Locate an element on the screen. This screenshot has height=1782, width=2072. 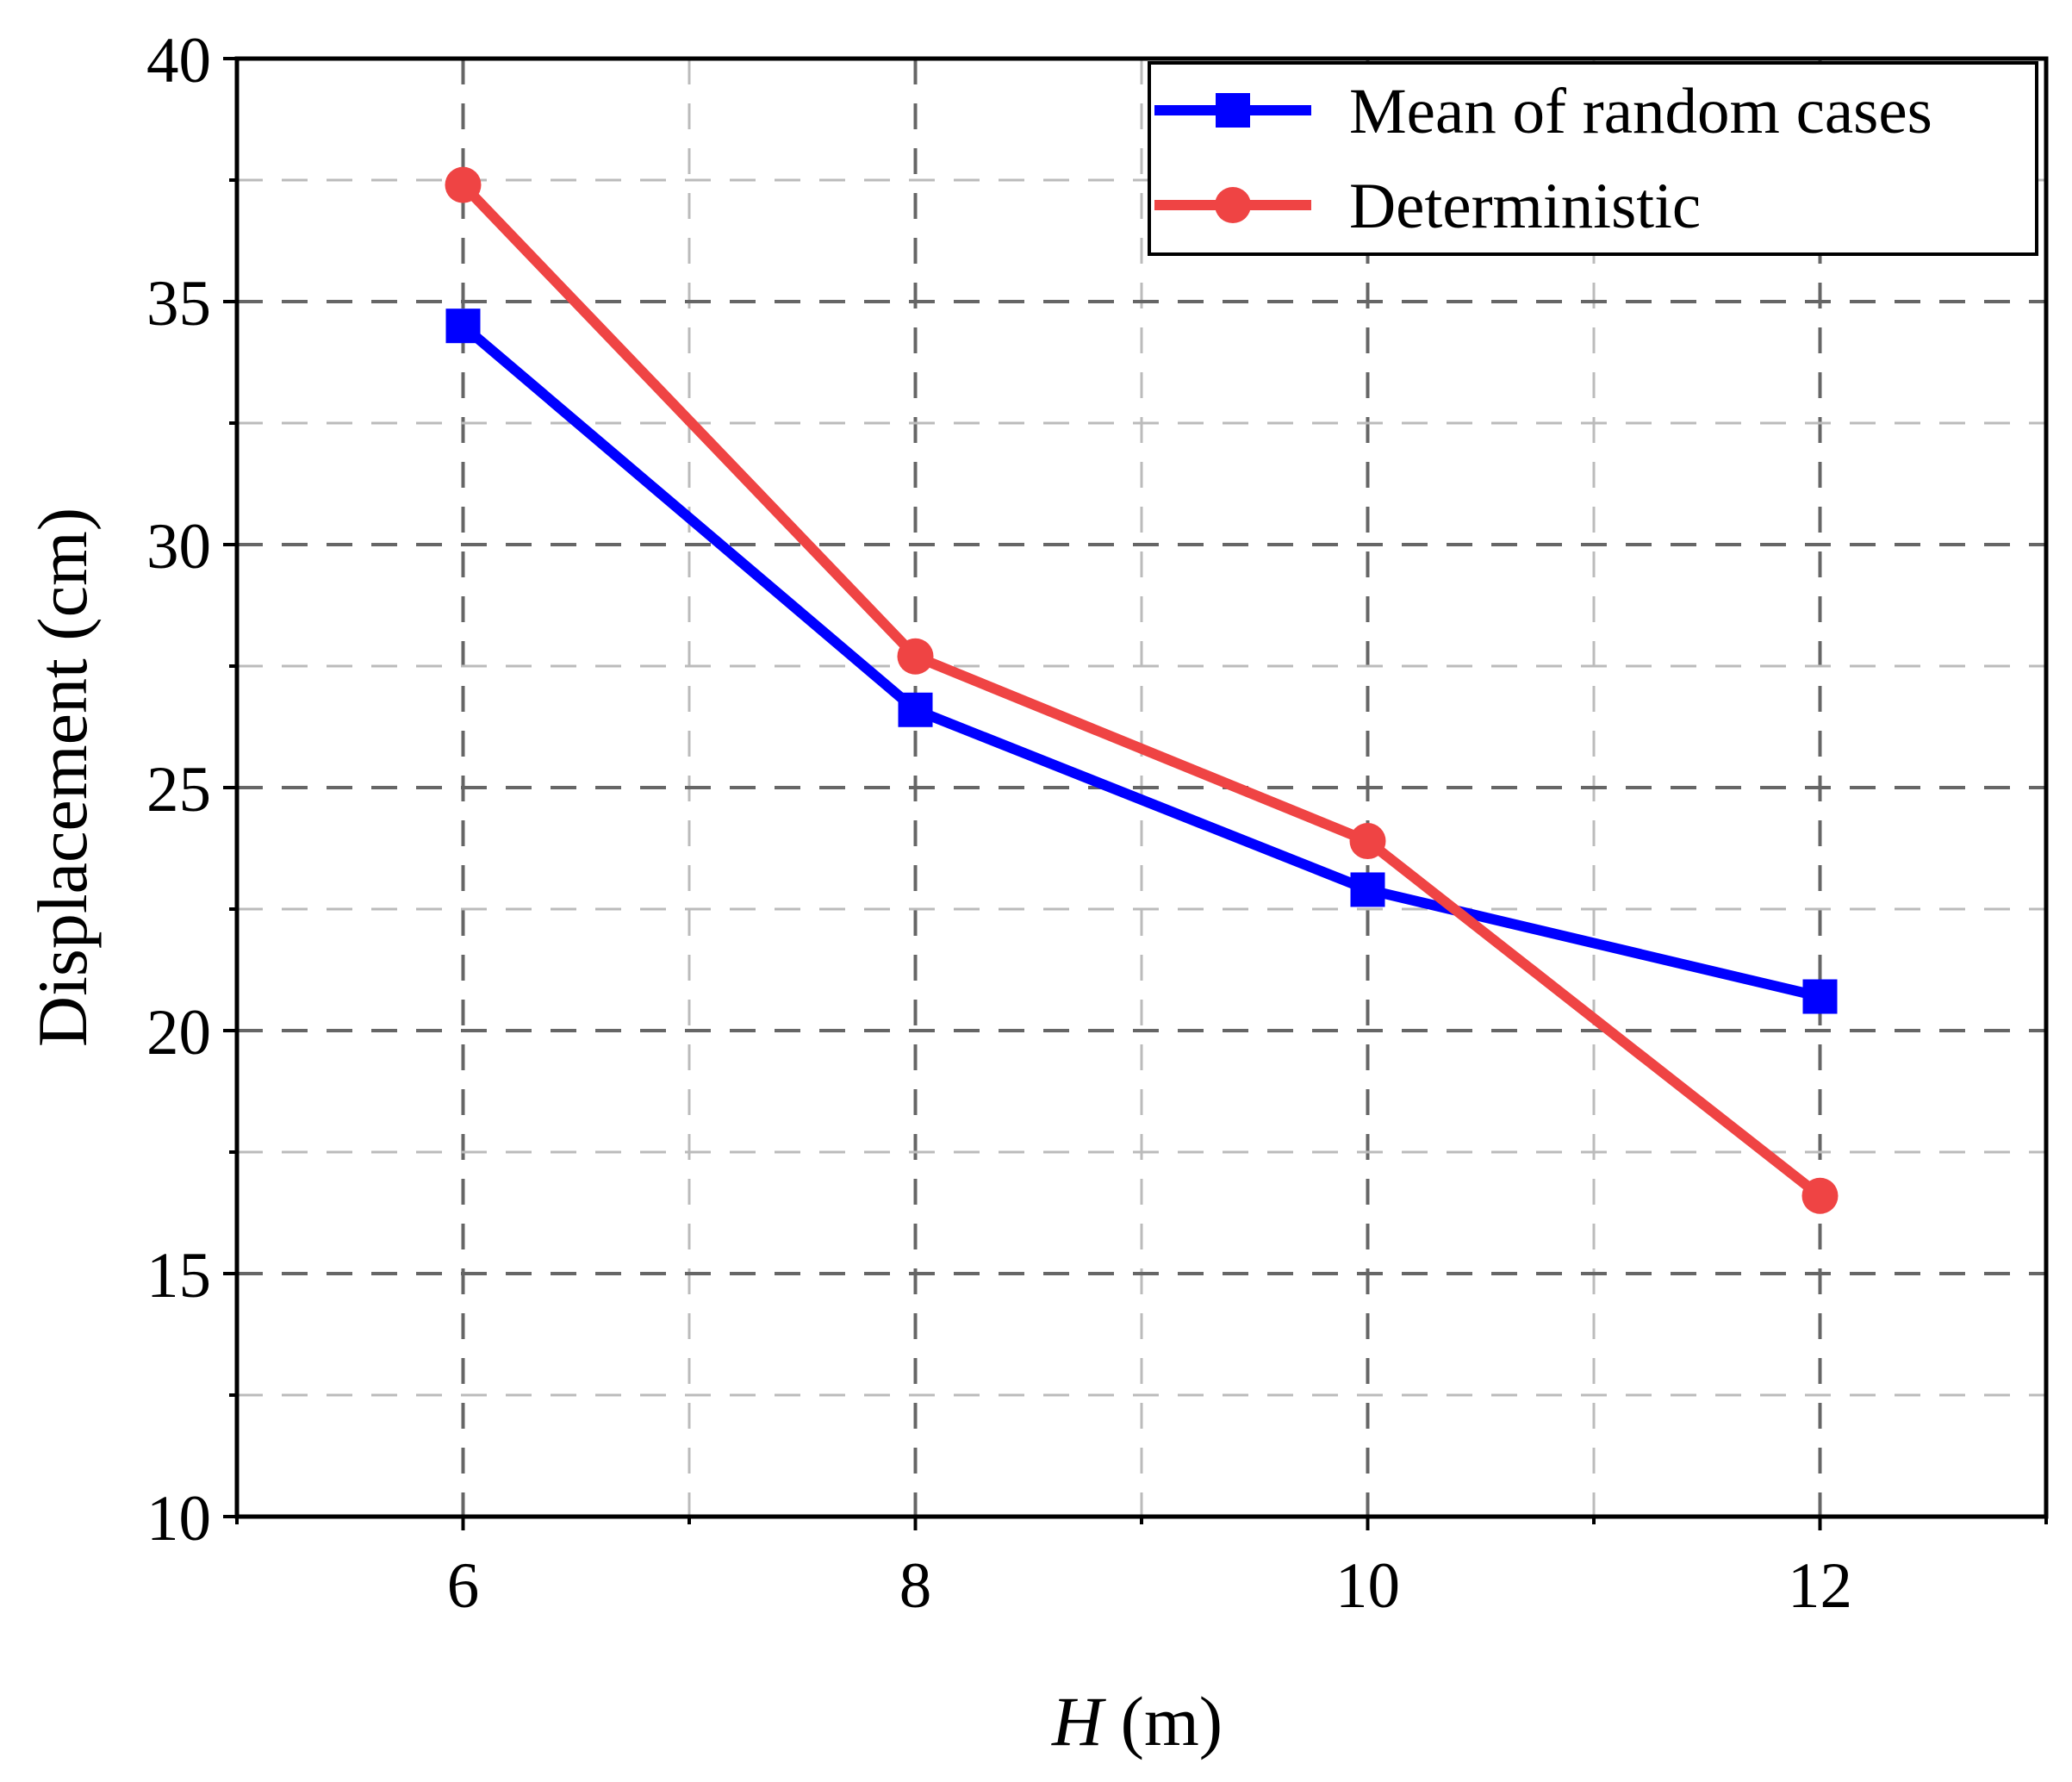
legend-label-deterministic: Deterministic is located at coordinates (1525, 206).